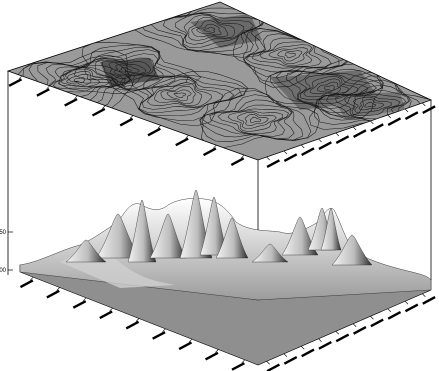  What do you see at coordinates (351, 135) in the screenshot?
I see `top-x-axis-ticks` at bounding box center [351, 135].